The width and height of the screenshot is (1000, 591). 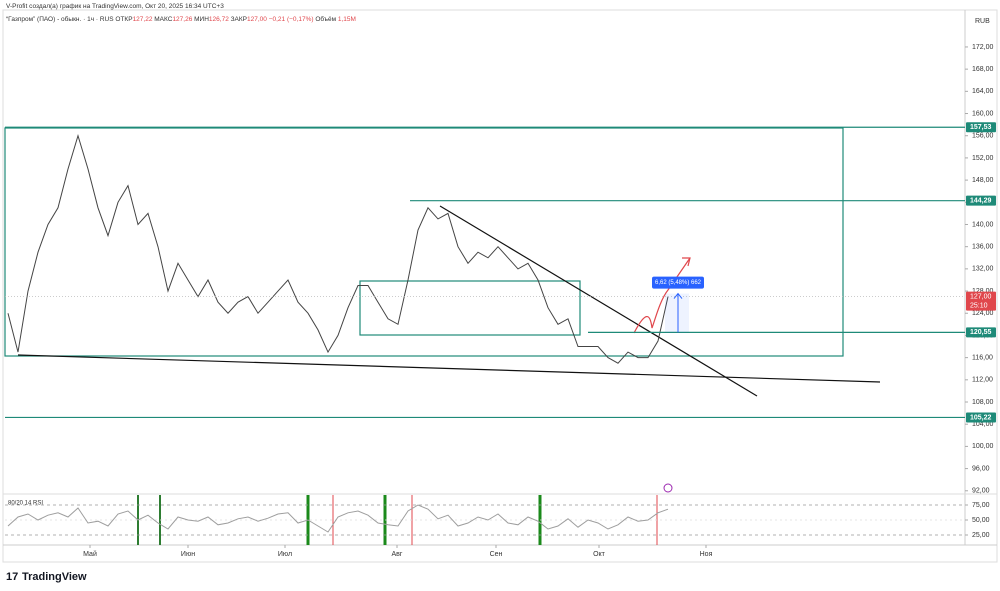 I want to click on measure-box, so click(x=678, y=282).